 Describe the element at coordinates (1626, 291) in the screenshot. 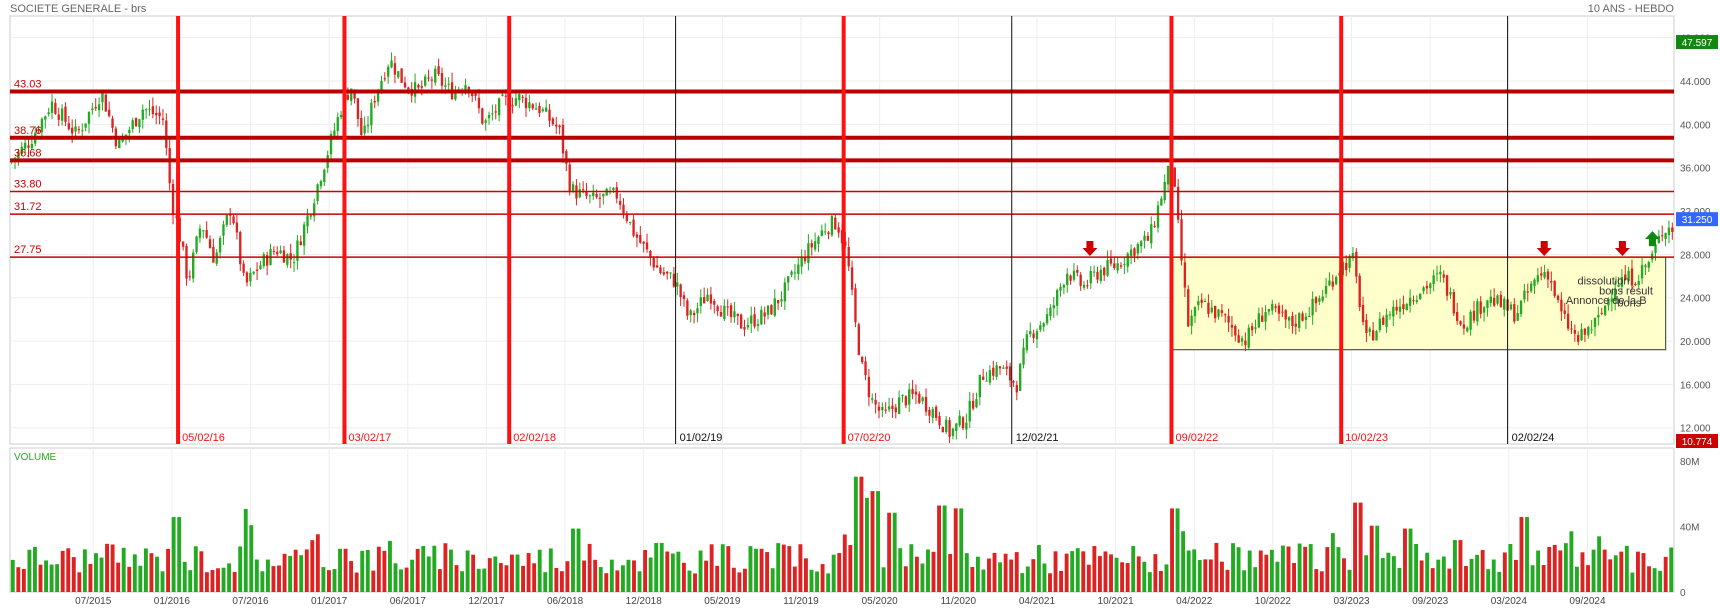

I see `annotation-text: bons résult` at that location.